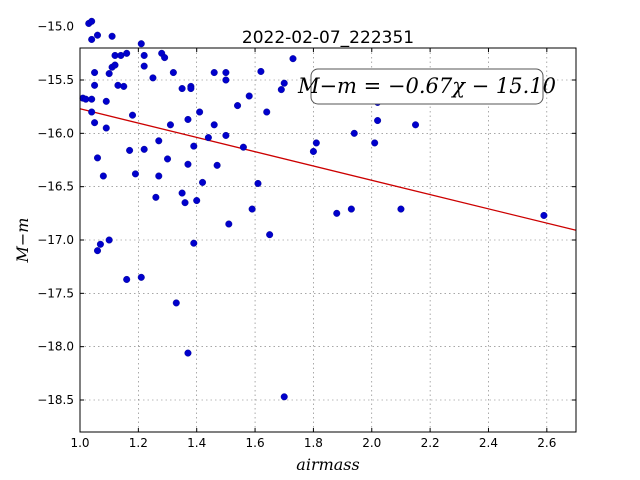  What do you see at coordinates (22, 241) in the screenshot?
I see `y-axis-label: M−m` at bounding box center [22, 241].